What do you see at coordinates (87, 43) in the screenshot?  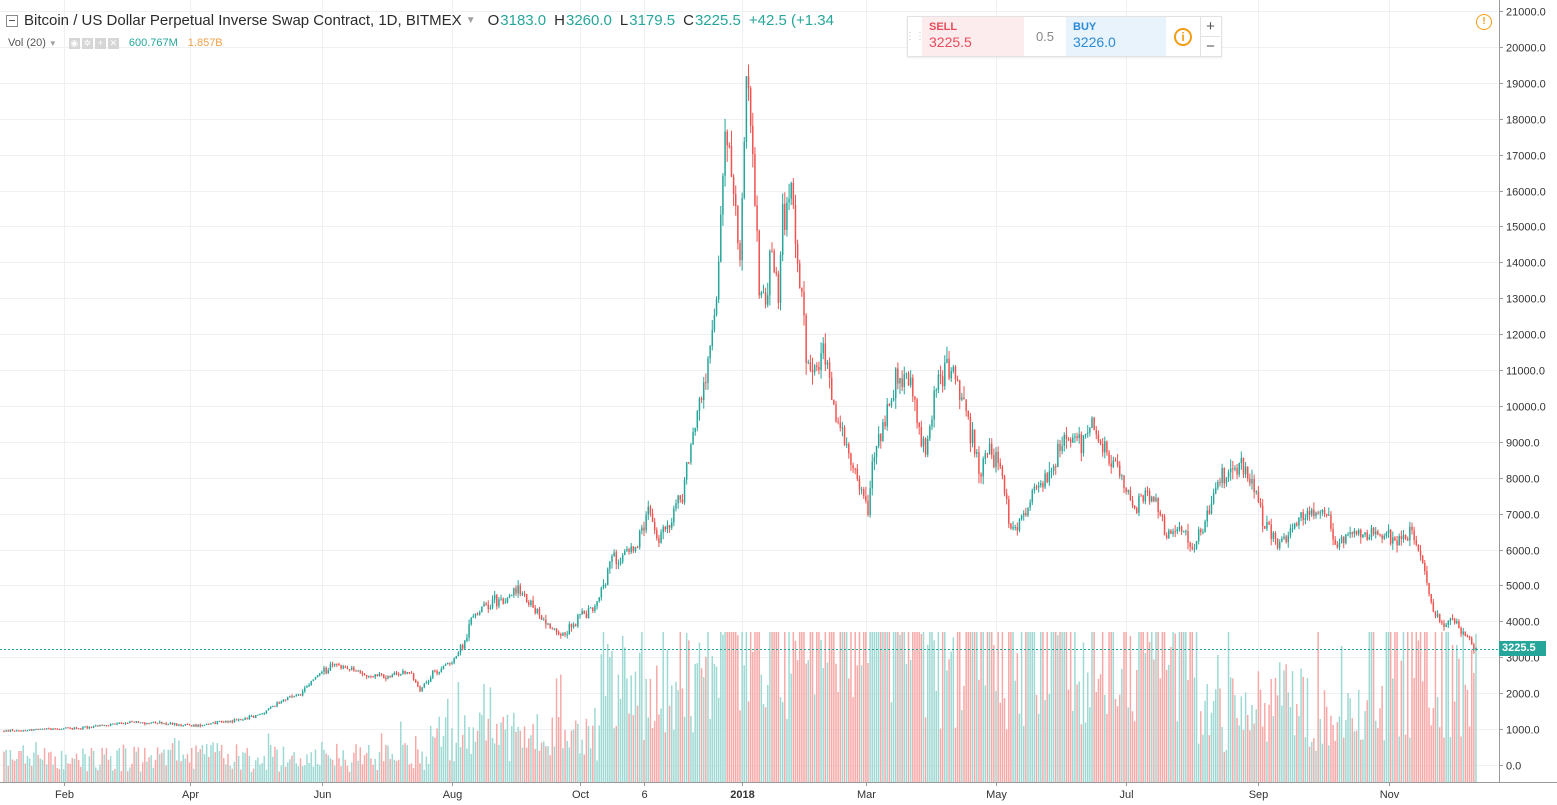 I see `gear-icon: ✲` at bounding box center [87, 43].